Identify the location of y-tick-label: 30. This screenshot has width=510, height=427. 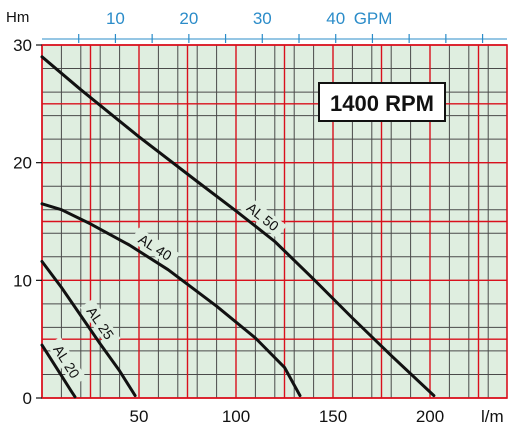
(22, 45).